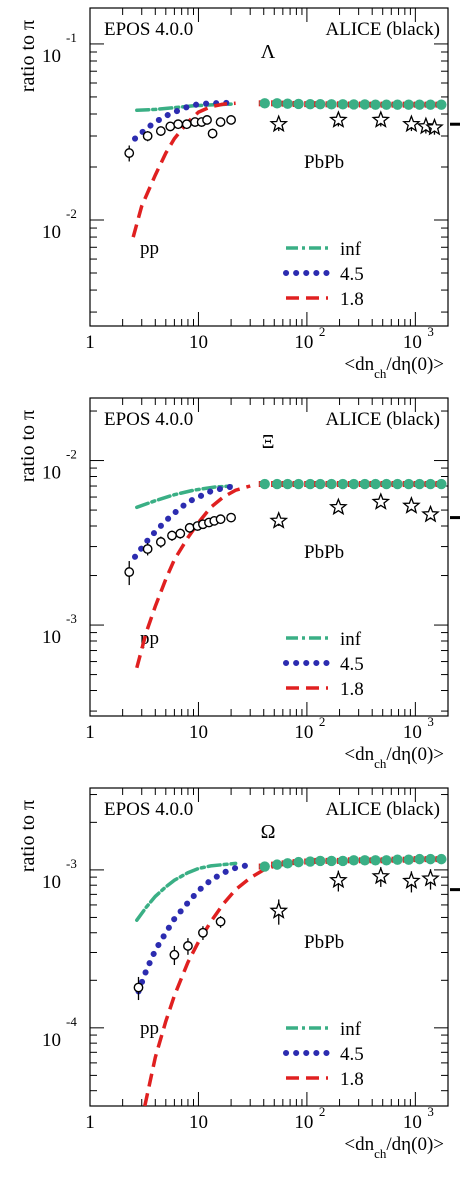  Describe the element at coordinates (71, 37) in the screenshot. I see `y-tick-label-exp: -1` at that location.